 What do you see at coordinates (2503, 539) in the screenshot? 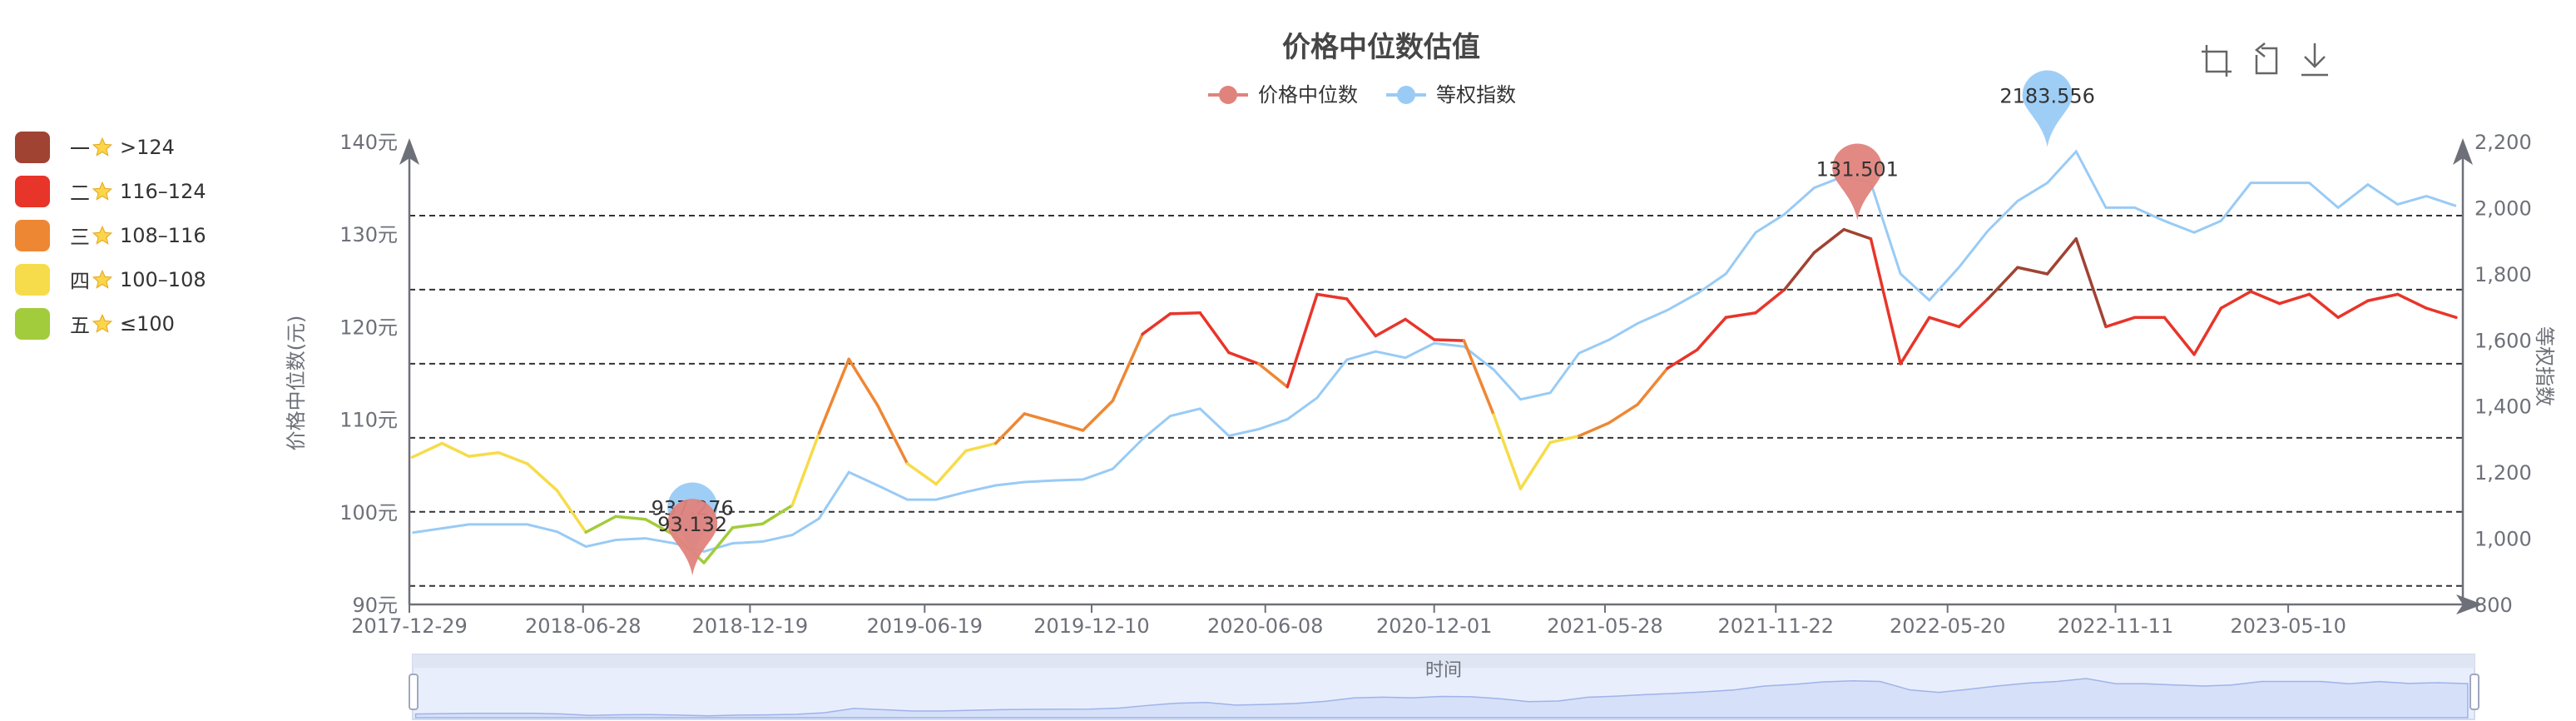
I see `y-tick-label-right: 1,000` at bounding box center [2503, 539].